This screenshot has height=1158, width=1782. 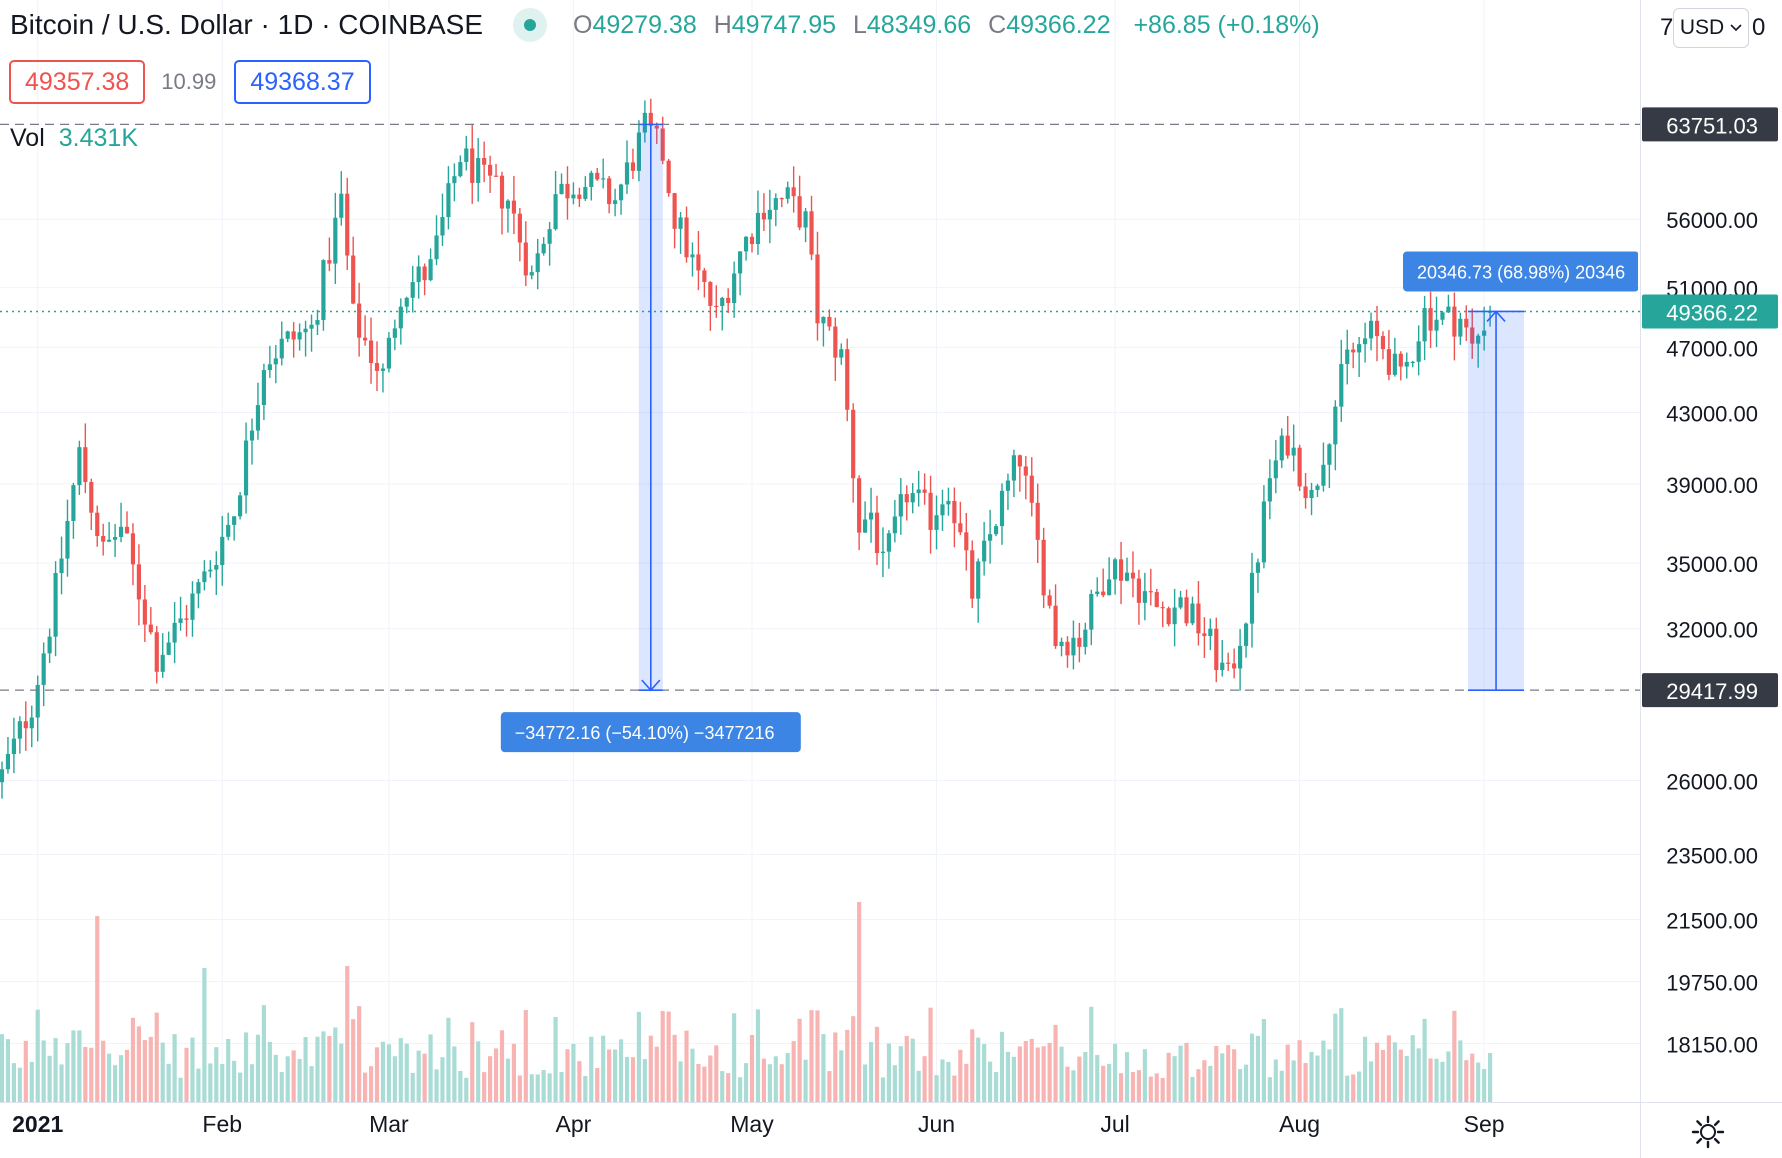 What do you see at coordinates (1712, 855) in the screenshot?
I see `y-tick-label: 23500.00` at bounding box center [1712, 855].